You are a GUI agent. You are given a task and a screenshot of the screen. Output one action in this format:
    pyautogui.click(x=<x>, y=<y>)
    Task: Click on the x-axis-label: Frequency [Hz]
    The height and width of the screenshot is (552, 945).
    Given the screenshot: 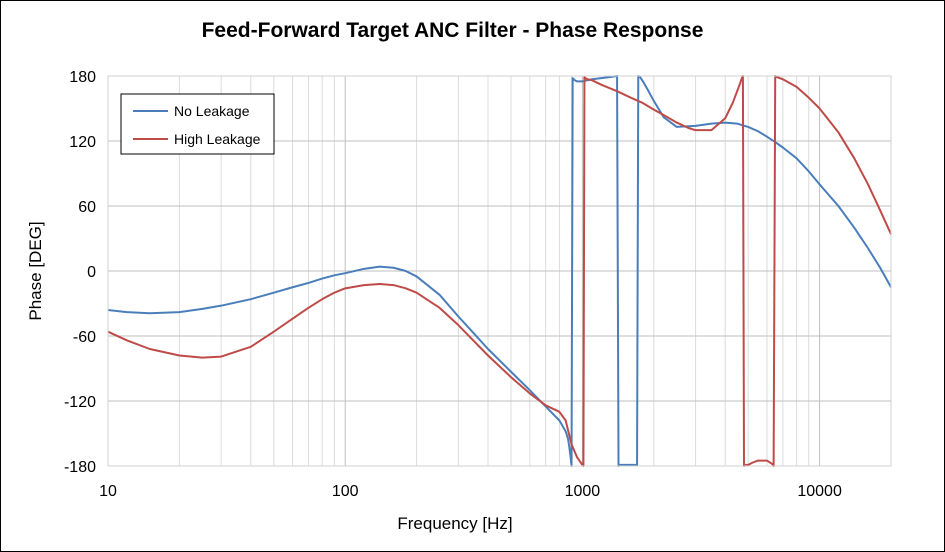 What is the action you would take?
    pyautogui.click(x=454, y=523)
    